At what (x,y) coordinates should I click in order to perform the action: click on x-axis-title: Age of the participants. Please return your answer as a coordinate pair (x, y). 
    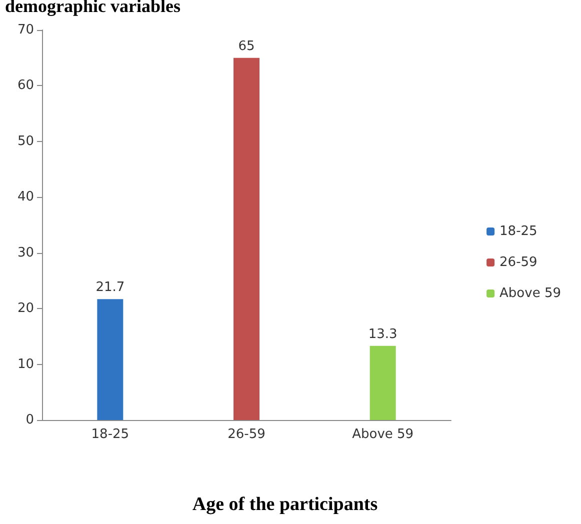
    Looking at the image, I should click on (285, 504).